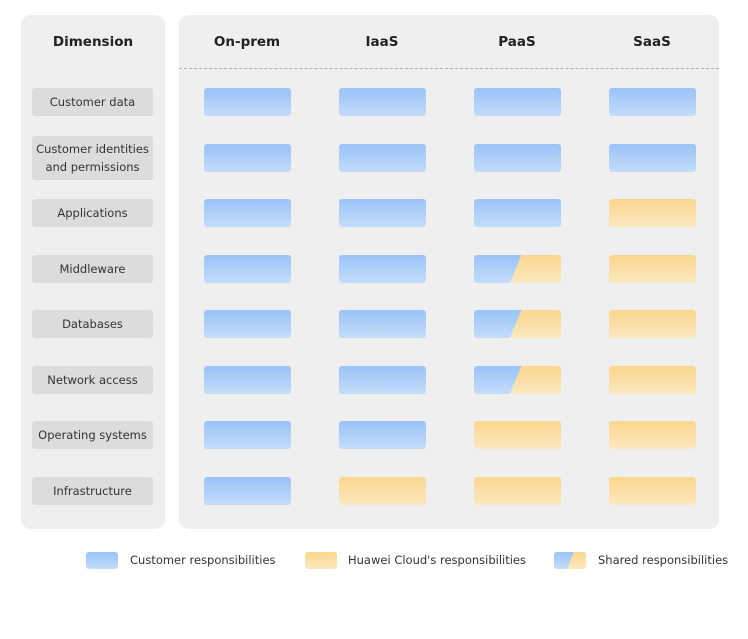 The height and width of the screenshot is (639, 748). What do you see at coordinates (437, 560) in the screenshot?
I see `legend-label-cloud: Huawei Cloud's responsibilities` at bounding box center [437, 560].